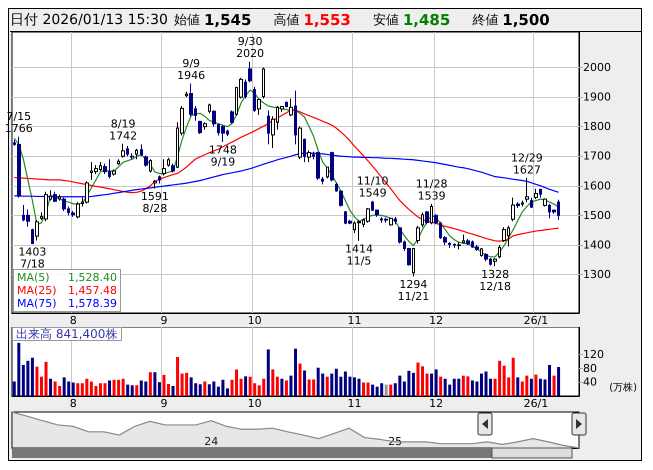 This screenshot has width=653, height=470. I want to click on text: 終値, so click(485, 20).